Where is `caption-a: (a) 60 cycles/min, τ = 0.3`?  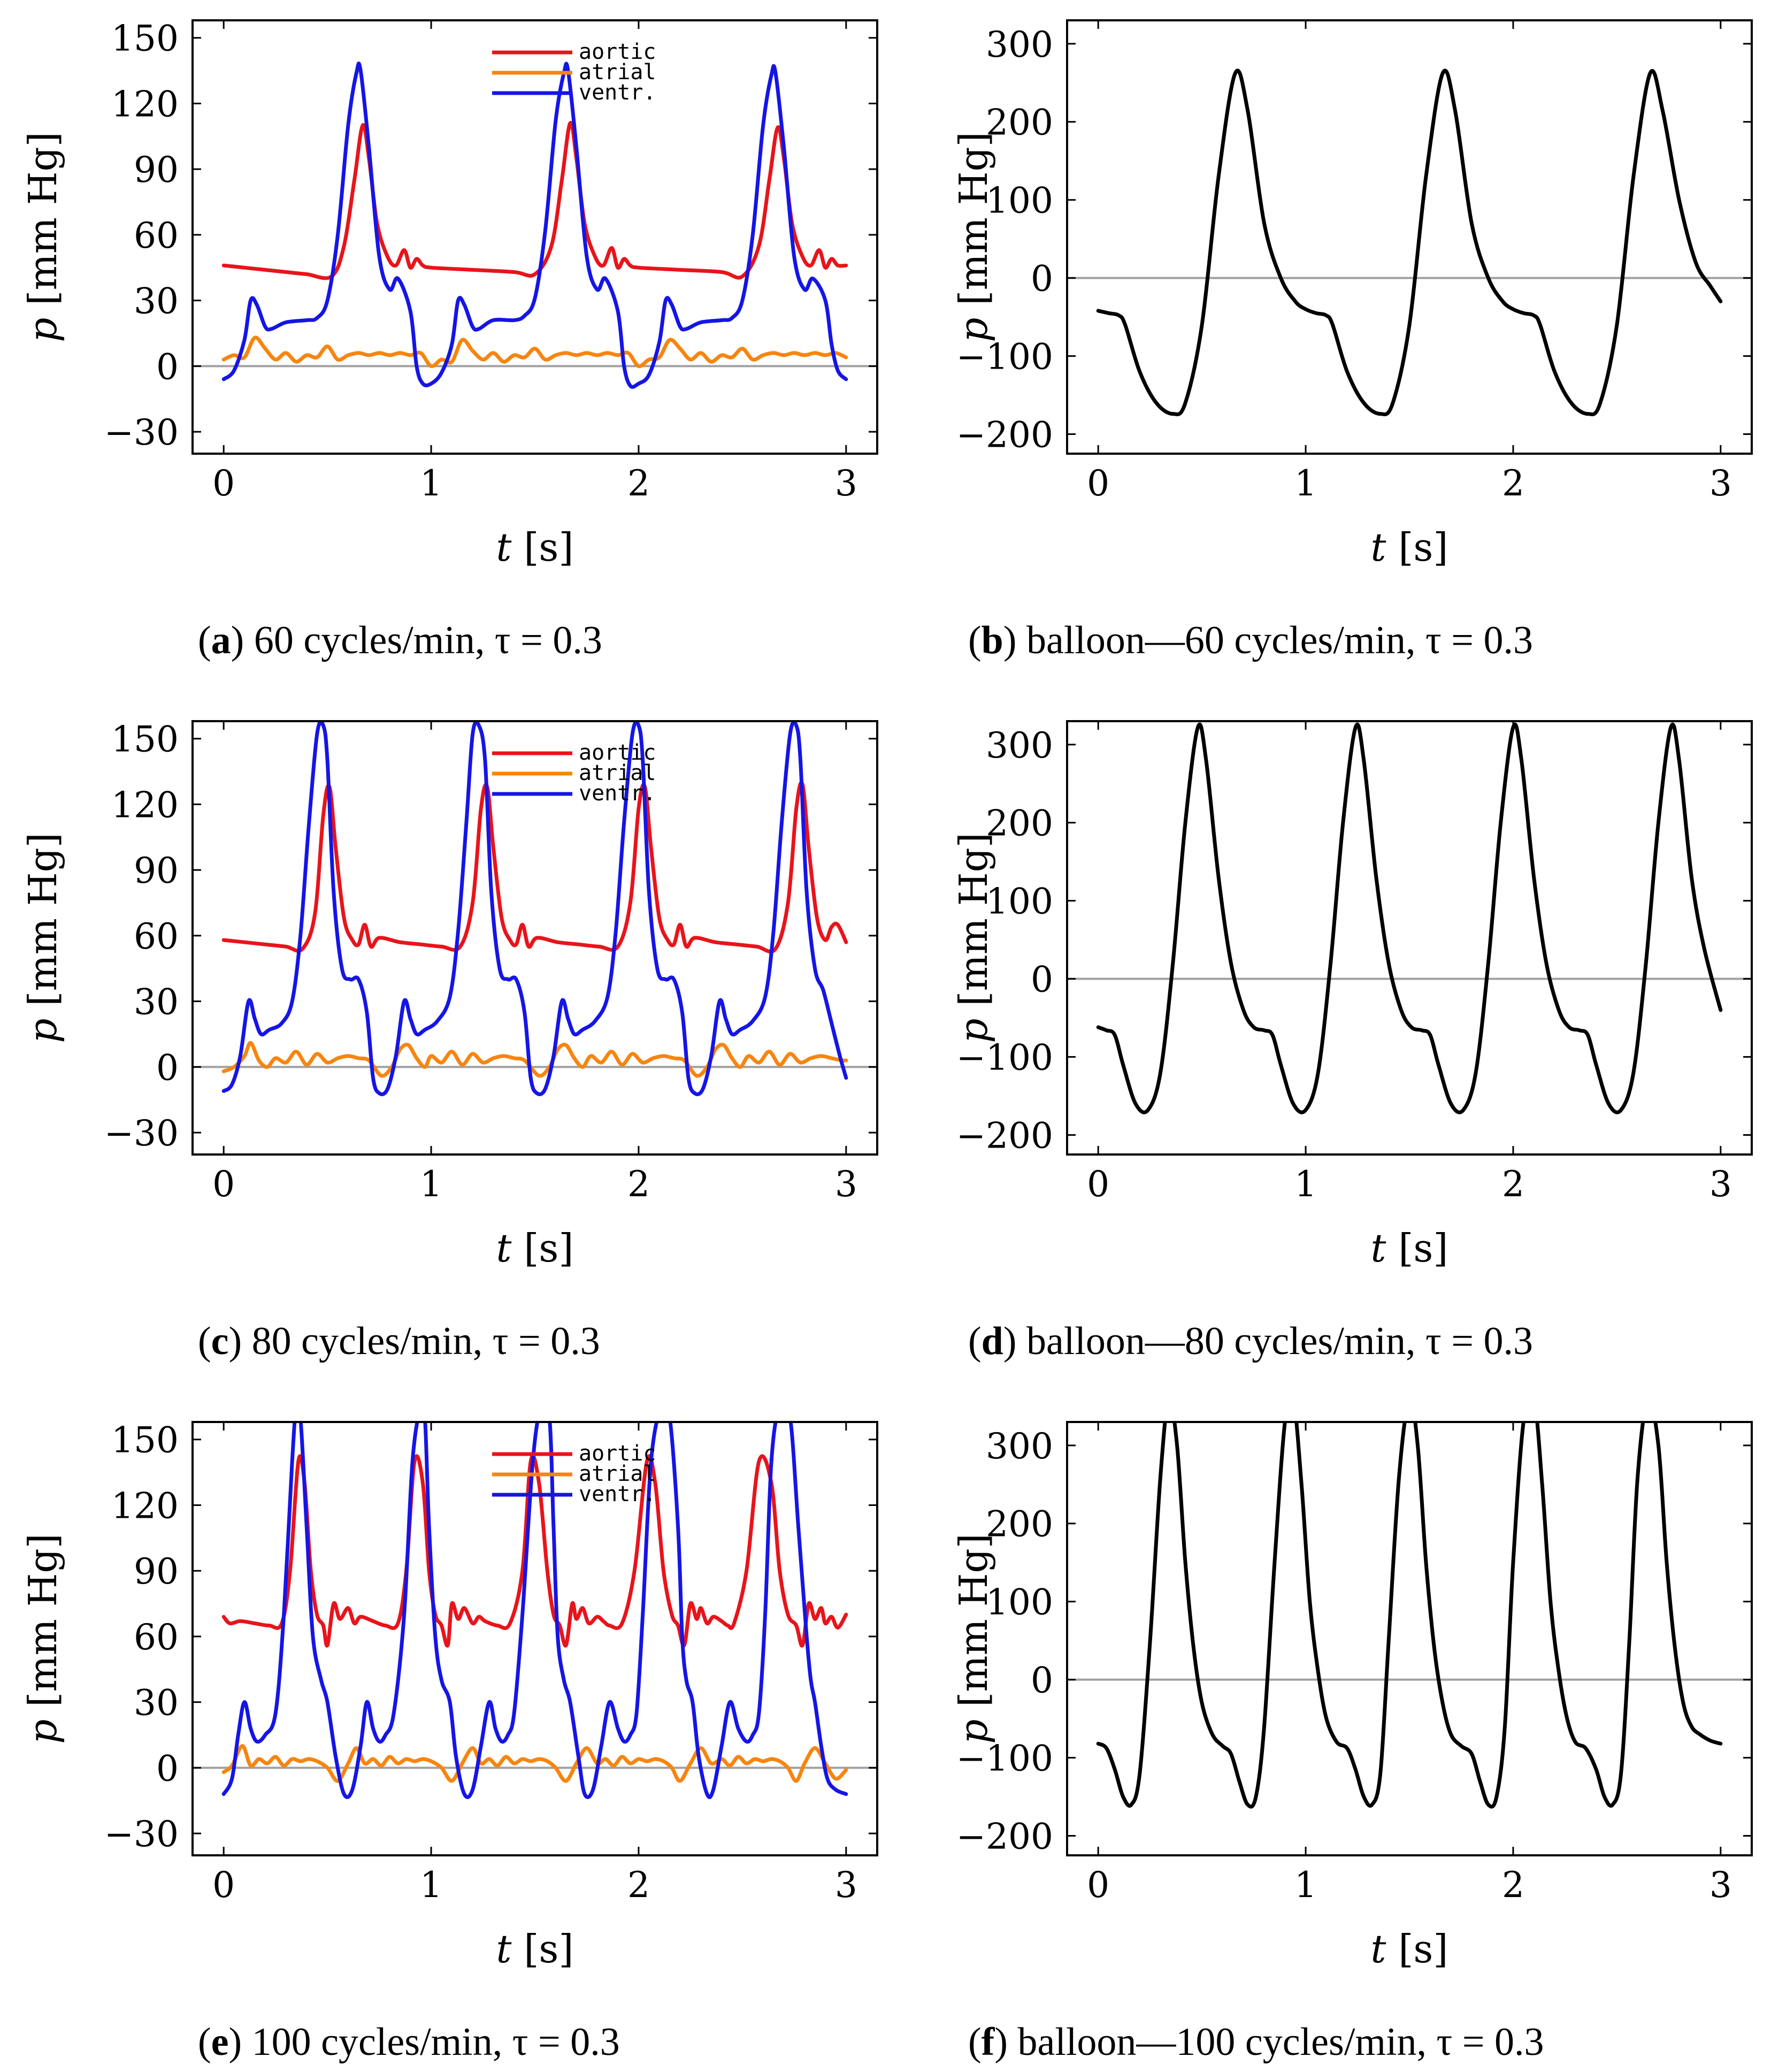
caption-a: (a) 60 cycles/min, τ = 0.3 is located at coordinates (400, 640).